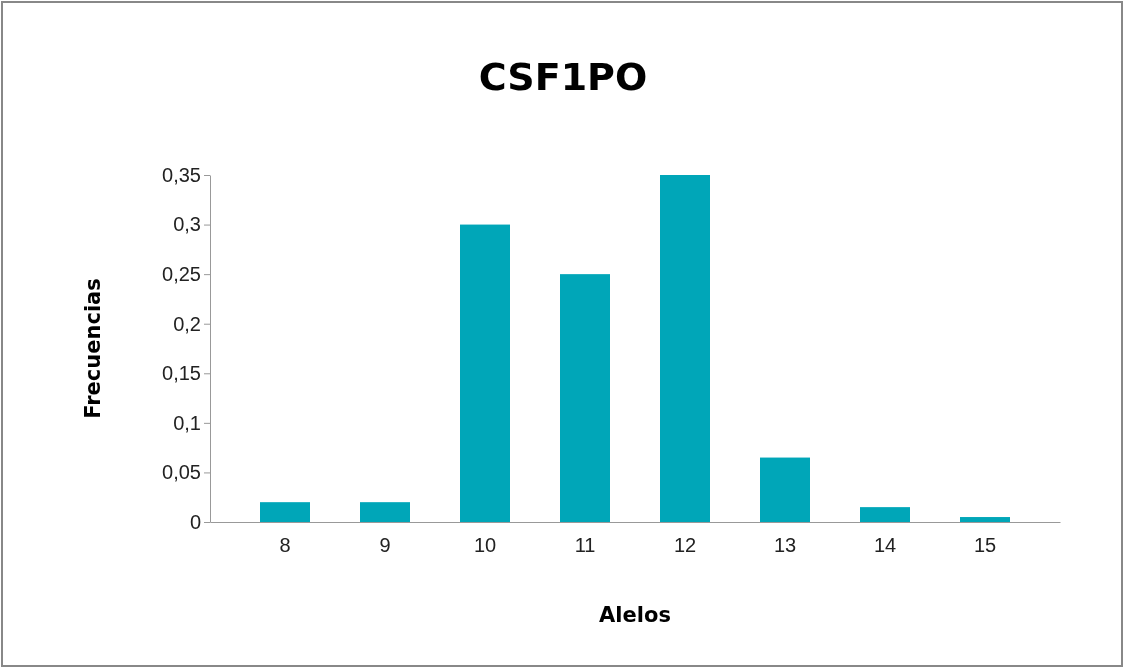 This screenshot has height=670, width=1127. Describe the element at coordinates (635, 615) in the screenshot. I see `x-axis-title: Alelos` at that location.